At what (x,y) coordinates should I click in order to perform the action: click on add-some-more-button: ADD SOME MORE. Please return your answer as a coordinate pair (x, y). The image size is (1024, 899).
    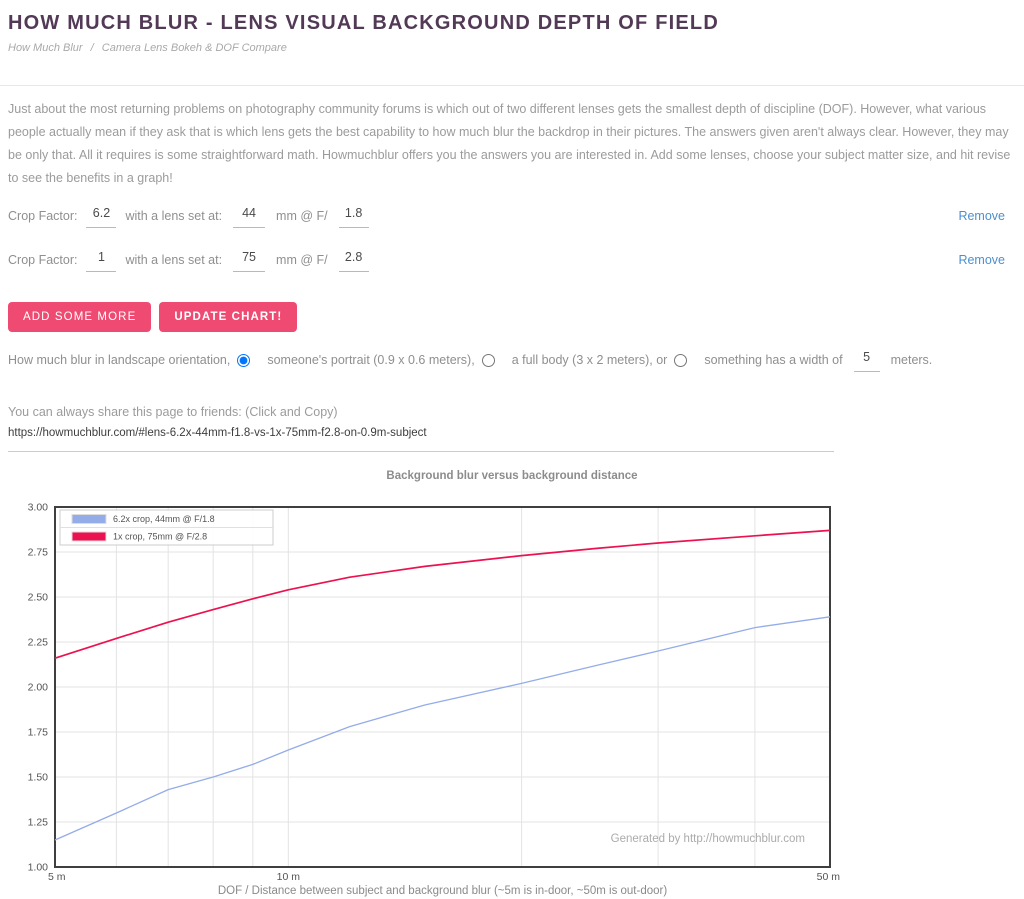
    Looking at the image, I should click on (80, 317).